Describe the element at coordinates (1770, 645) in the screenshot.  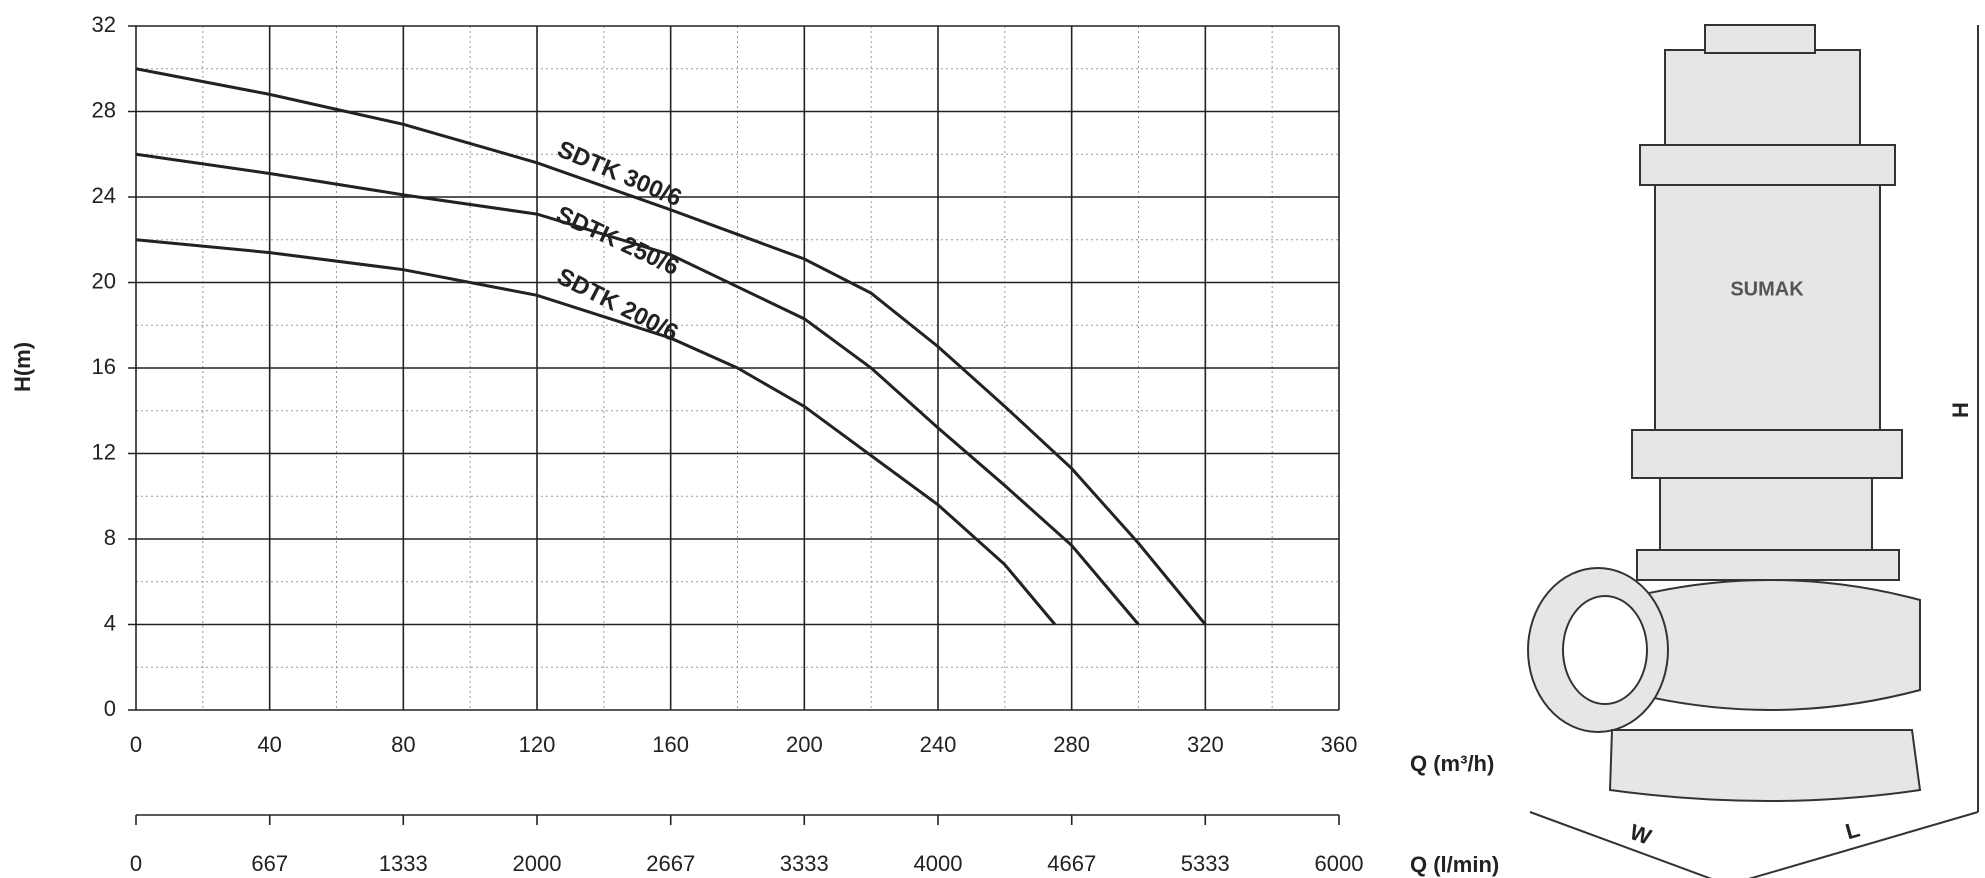
I see `pump-volute` at that location.